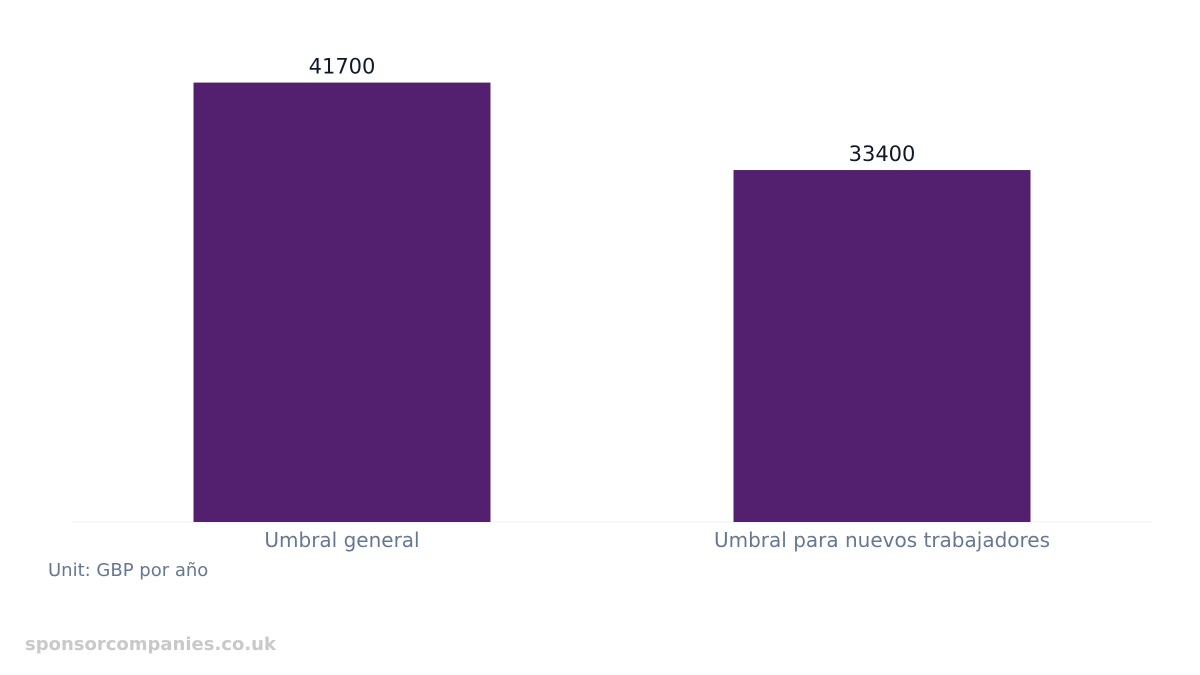 This screenshot has height=675, width=1200. Describe the element at coordinates (882, 540) in the screenshot. I see `category-label-1: Umbral para nuevos trabajadores` at that location.